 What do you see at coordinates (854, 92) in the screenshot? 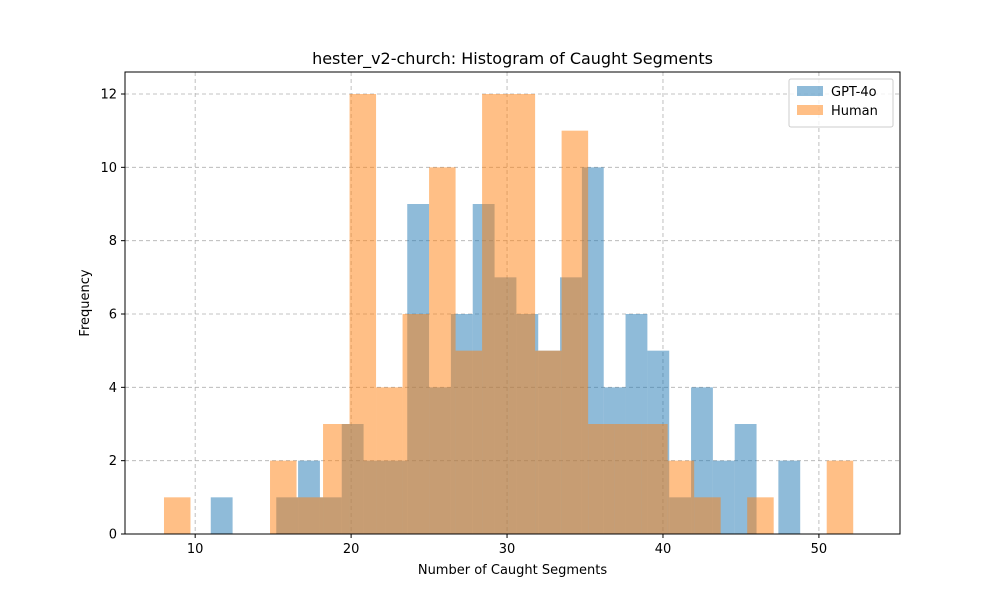
I see `legend-label: GPT-4o` at bounding box center [854, 92].